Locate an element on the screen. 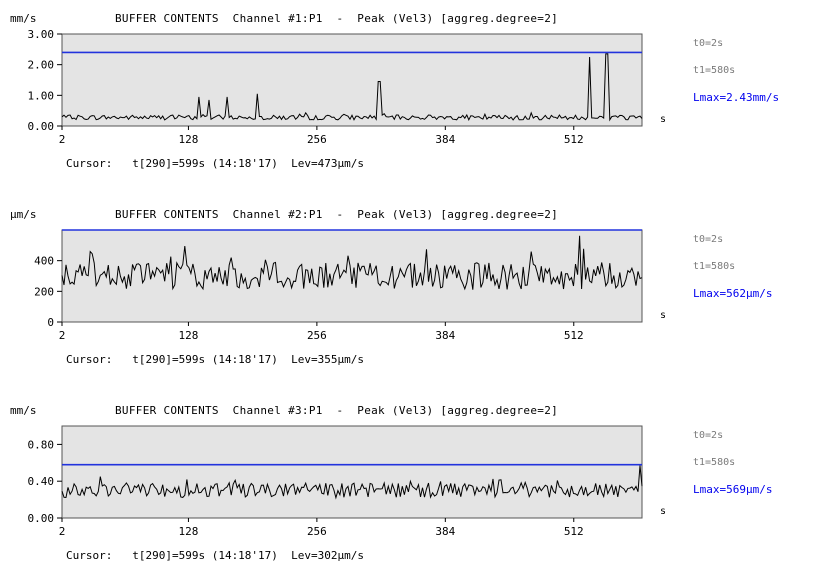 The image size is (822, 572). lmax-label: Lmax=569µm/s is located at coordinates (733, 489).